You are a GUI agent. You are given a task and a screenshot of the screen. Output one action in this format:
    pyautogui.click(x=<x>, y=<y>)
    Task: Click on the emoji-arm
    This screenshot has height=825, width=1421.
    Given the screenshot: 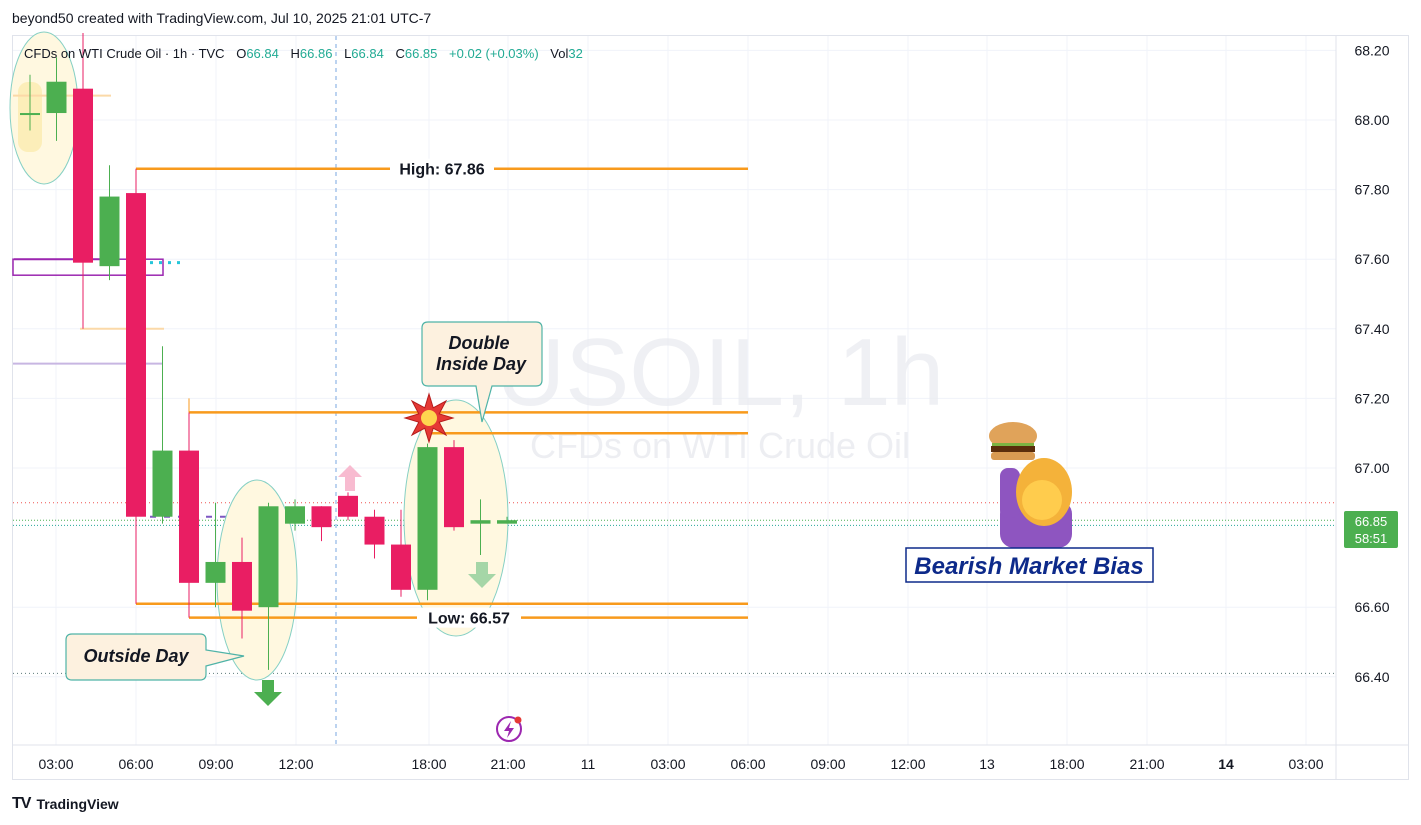 What is the action you would take?
    pyautogui.click(x=1010, y=493)
    